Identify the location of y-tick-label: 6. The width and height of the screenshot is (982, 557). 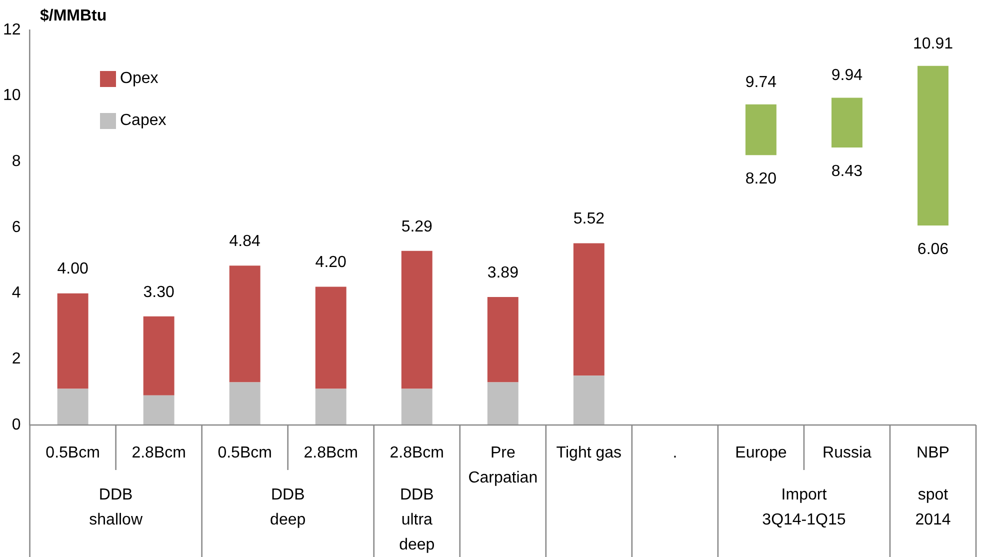
(16, 227).